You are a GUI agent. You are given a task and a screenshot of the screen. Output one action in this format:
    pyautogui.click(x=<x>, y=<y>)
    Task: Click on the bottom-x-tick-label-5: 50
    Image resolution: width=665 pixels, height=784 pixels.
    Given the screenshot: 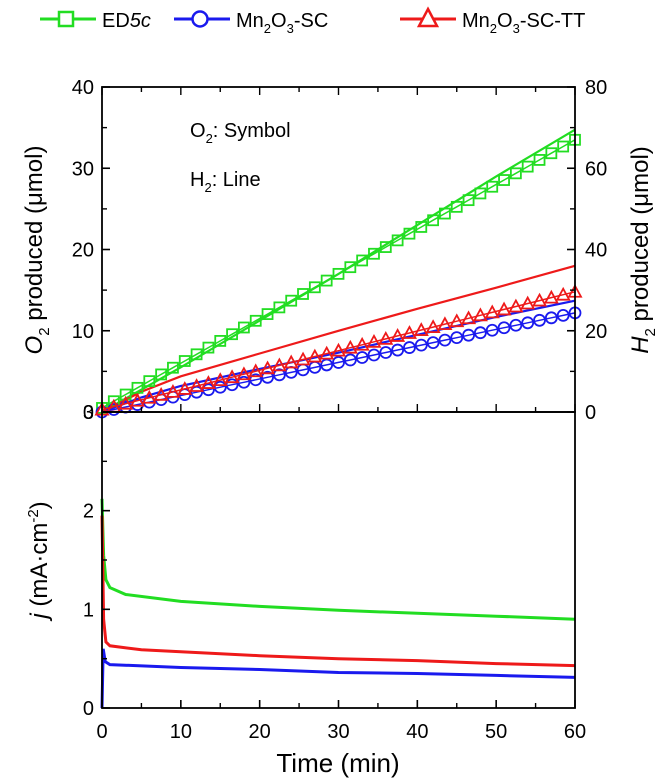 What is the action you would take?
    pyautogui.click(x=496, y=732)
    